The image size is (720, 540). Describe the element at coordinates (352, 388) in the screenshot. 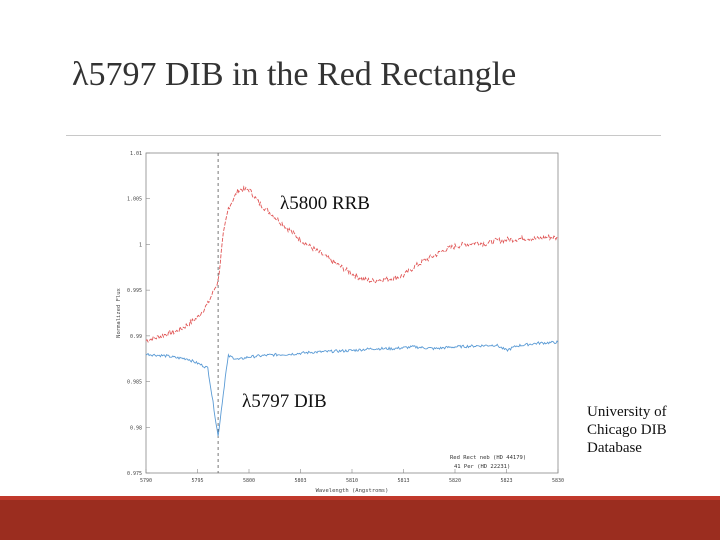

I see `series-line-41-per` at that location.